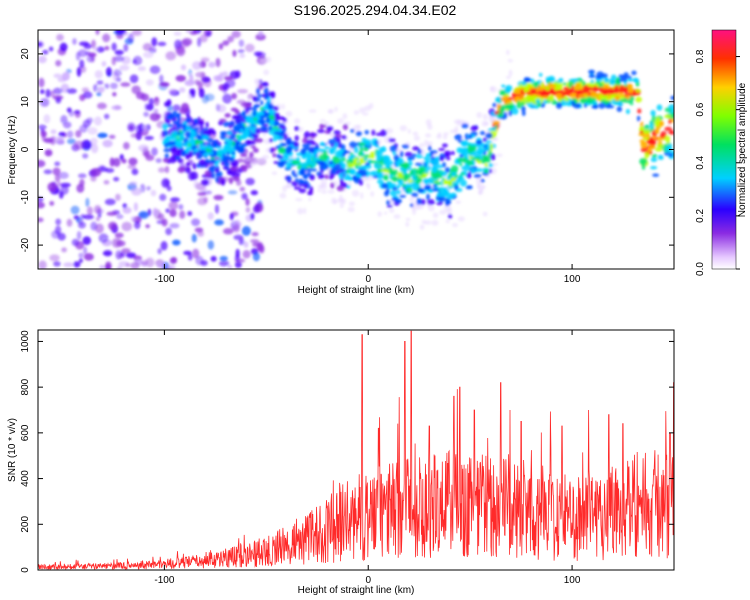  I want to click on spectrogram-x-label: Height of straight line (km), so click(356, 290).